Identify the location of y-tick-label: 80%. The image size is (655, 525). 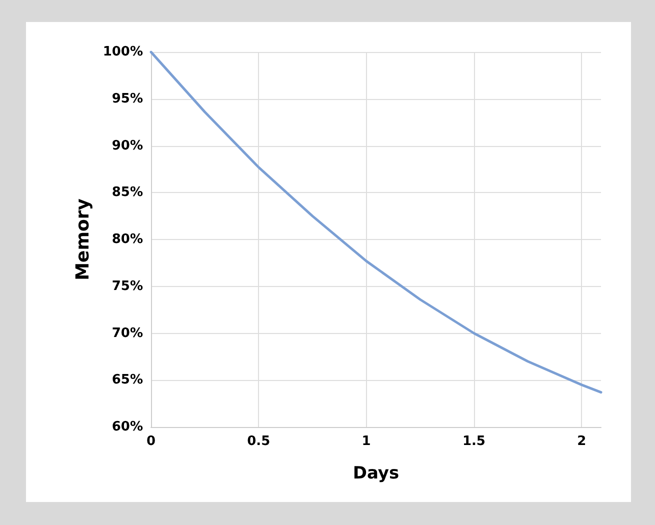
(127, 239).